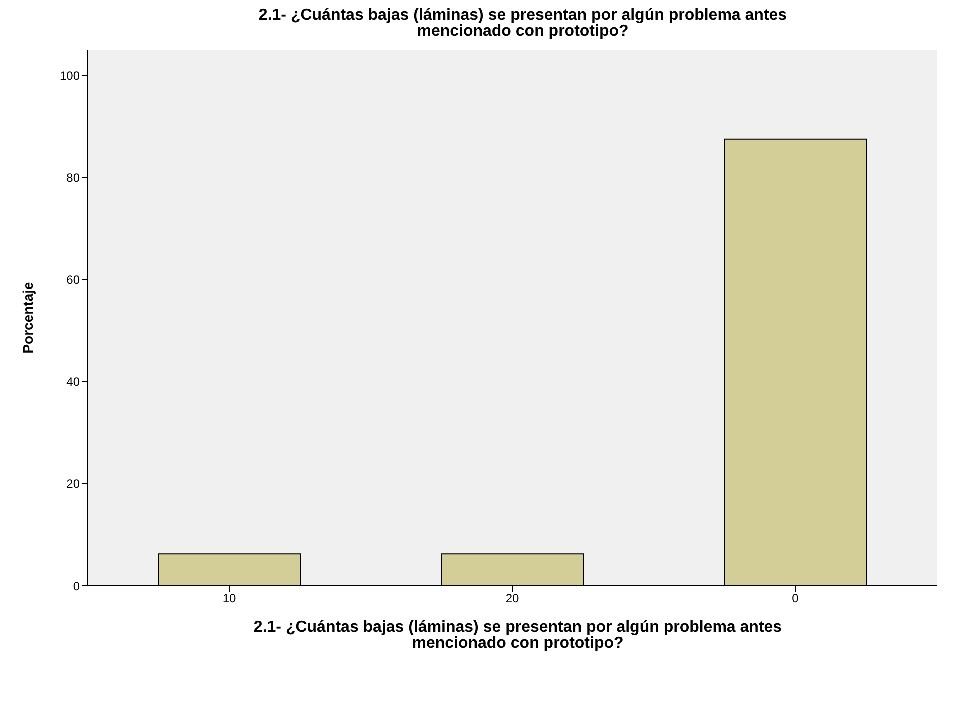 The height and width of the screenshot is (711, 953). I want to click on y-tick-label: 80, so click(73, 177).